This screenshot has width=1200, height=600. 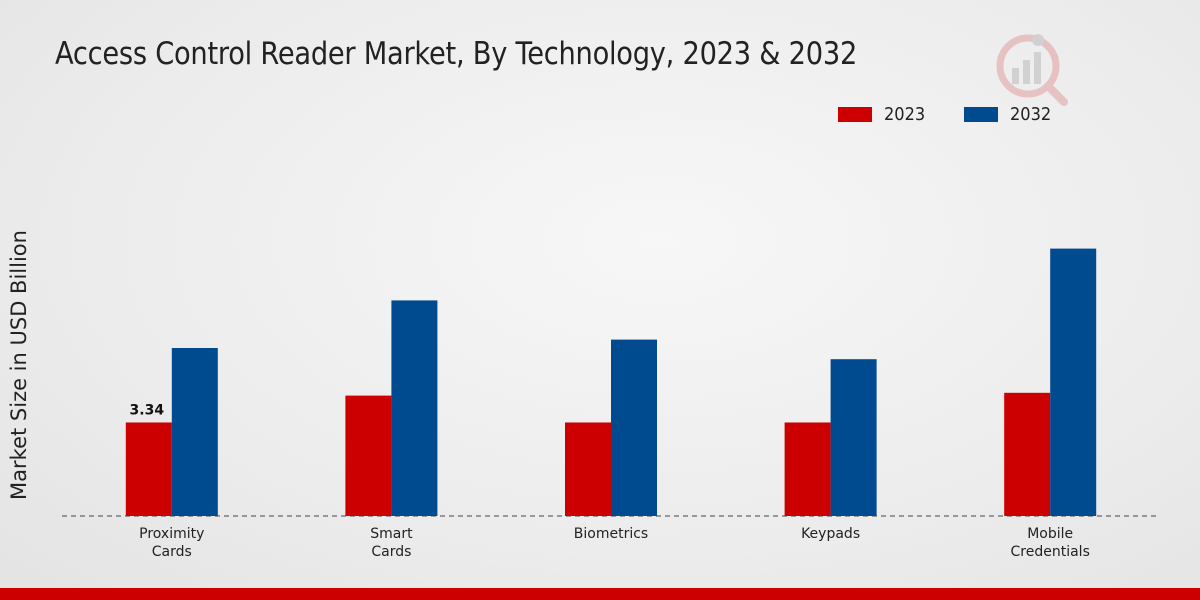 I want to click on brand-logo-icon, so click(x=1032, y=70).